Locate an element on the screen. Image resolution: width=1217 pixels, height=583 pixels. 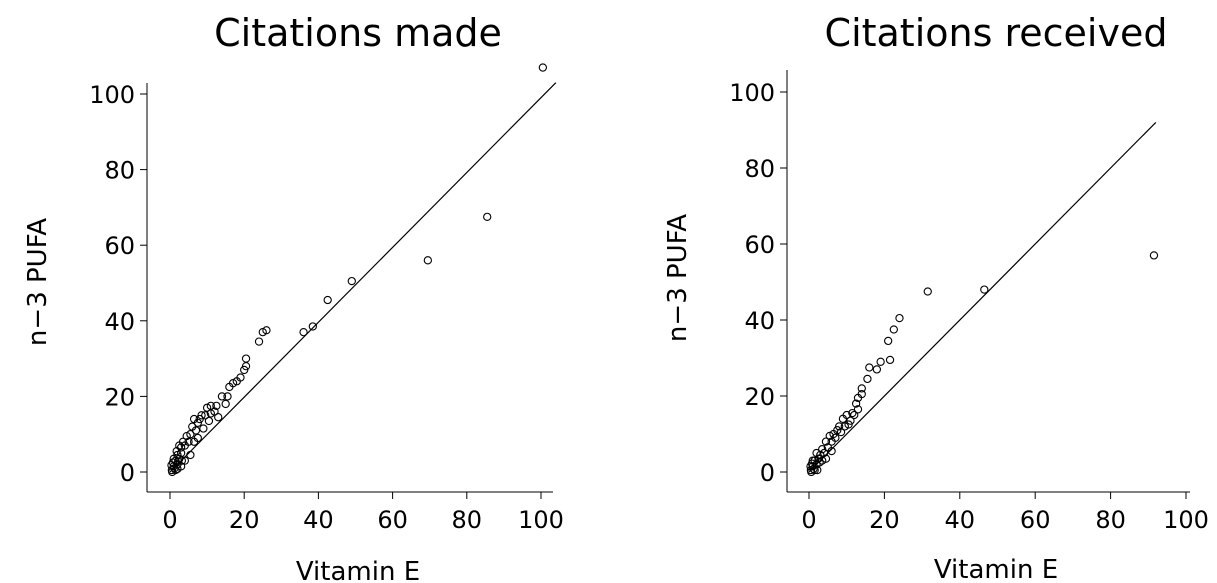
x-axis-label: Vitamin E is located at coordinates (358, 570).